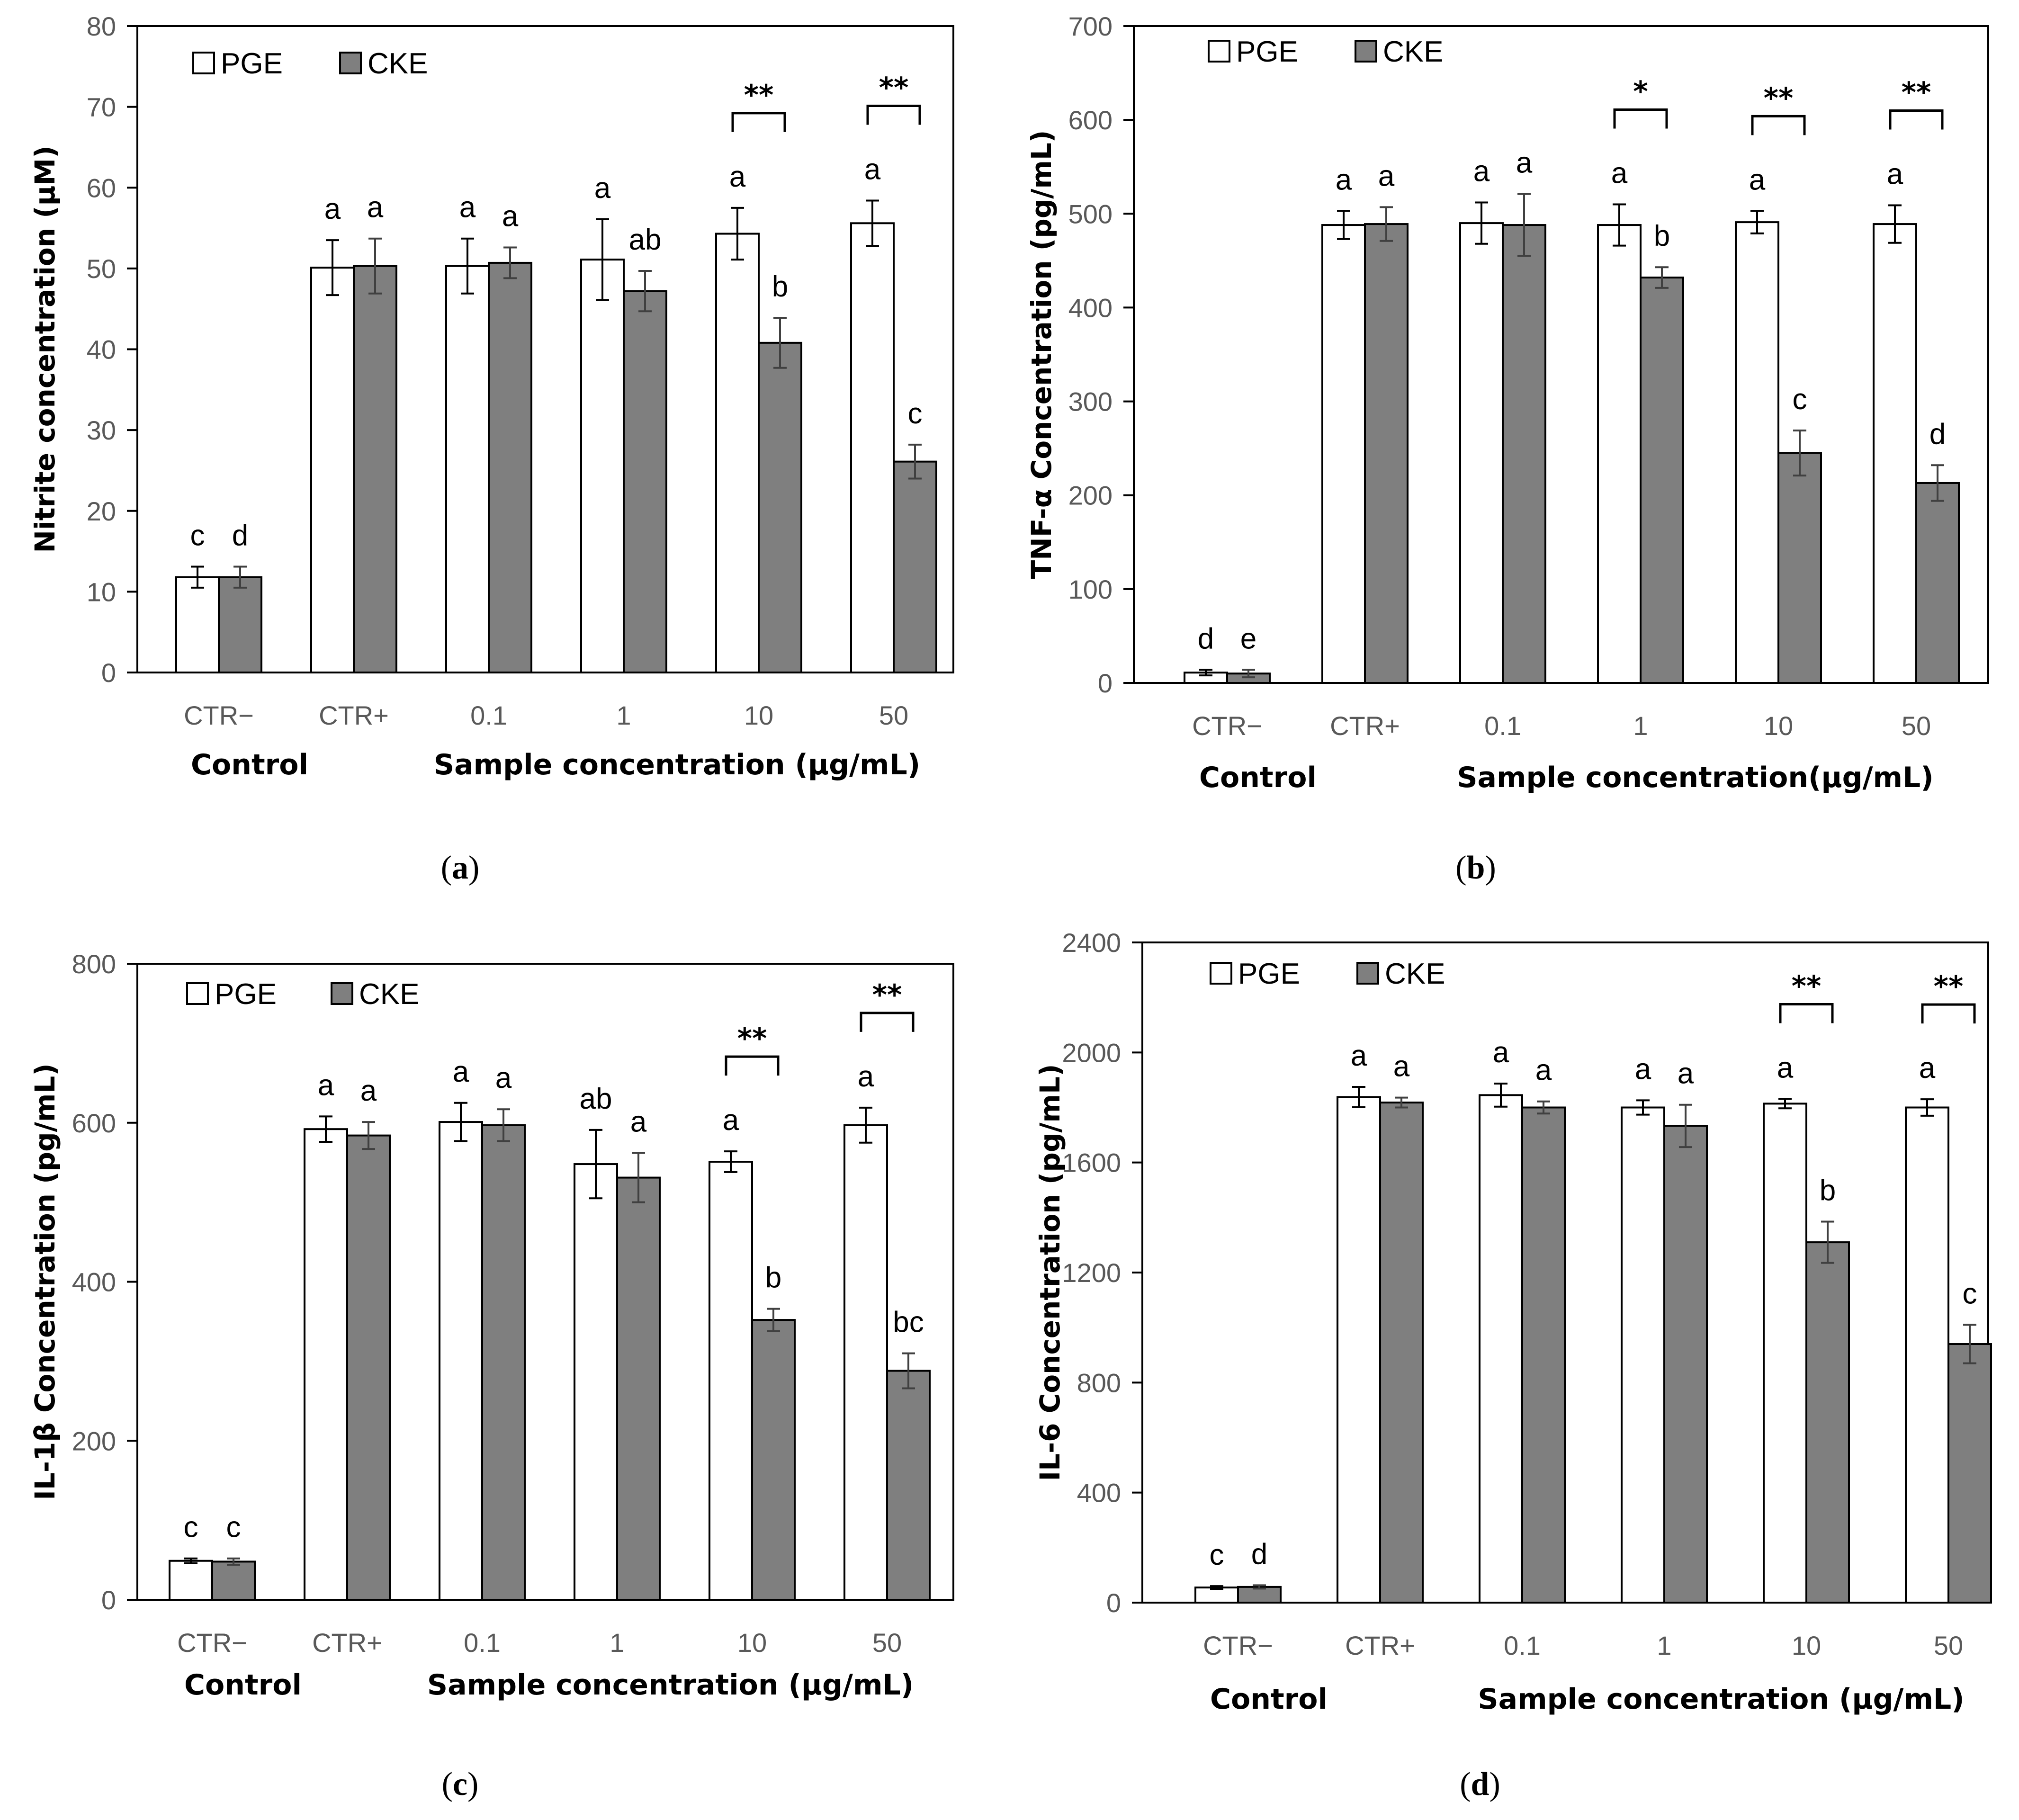 The height and width of the screenshot is (1820, 2019). I want to click on y-tick-label: 60, so click(102, 188).